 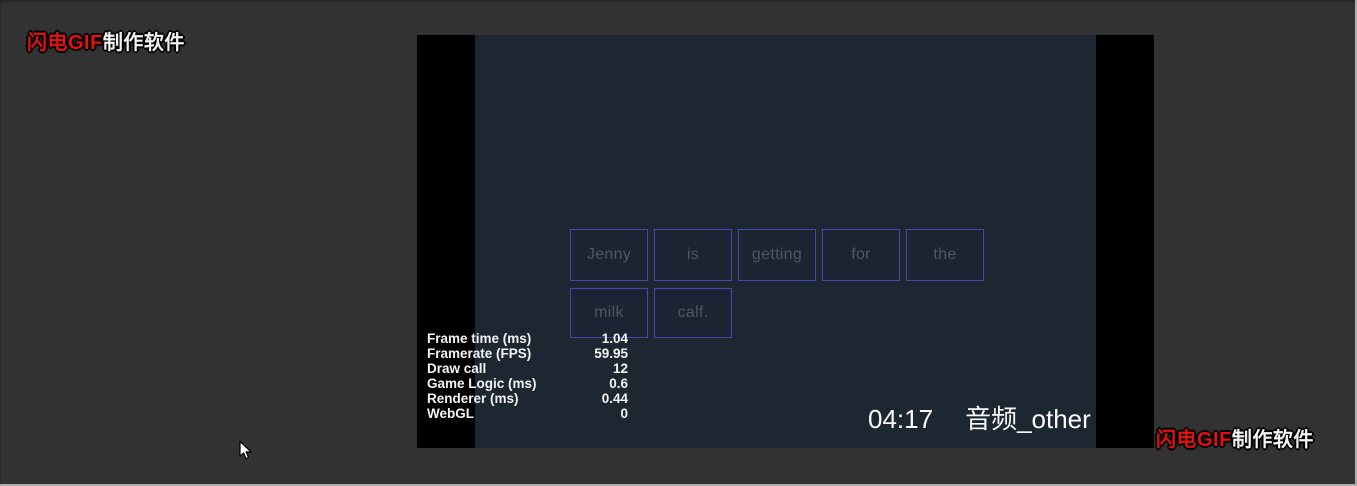 I want to click on word-tile-label: is, so click(x=693, y=254).